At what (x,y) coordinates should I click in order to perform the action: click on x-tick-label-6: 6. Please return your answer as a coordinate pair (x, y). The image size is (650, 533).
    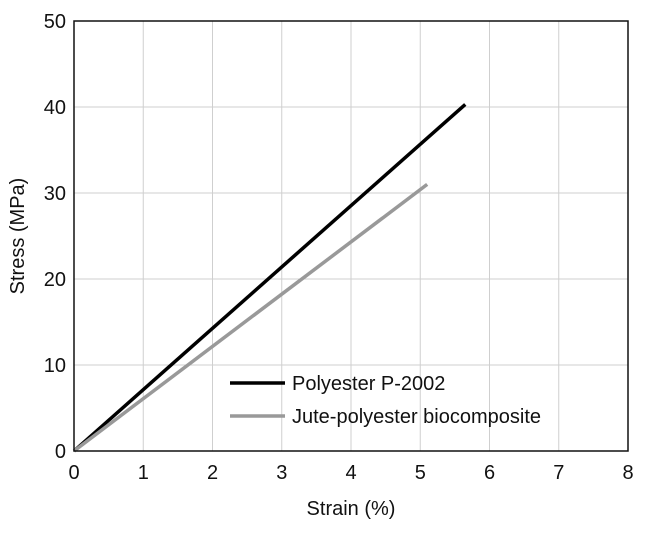
    Looking at the image, I should click on (489, 473).